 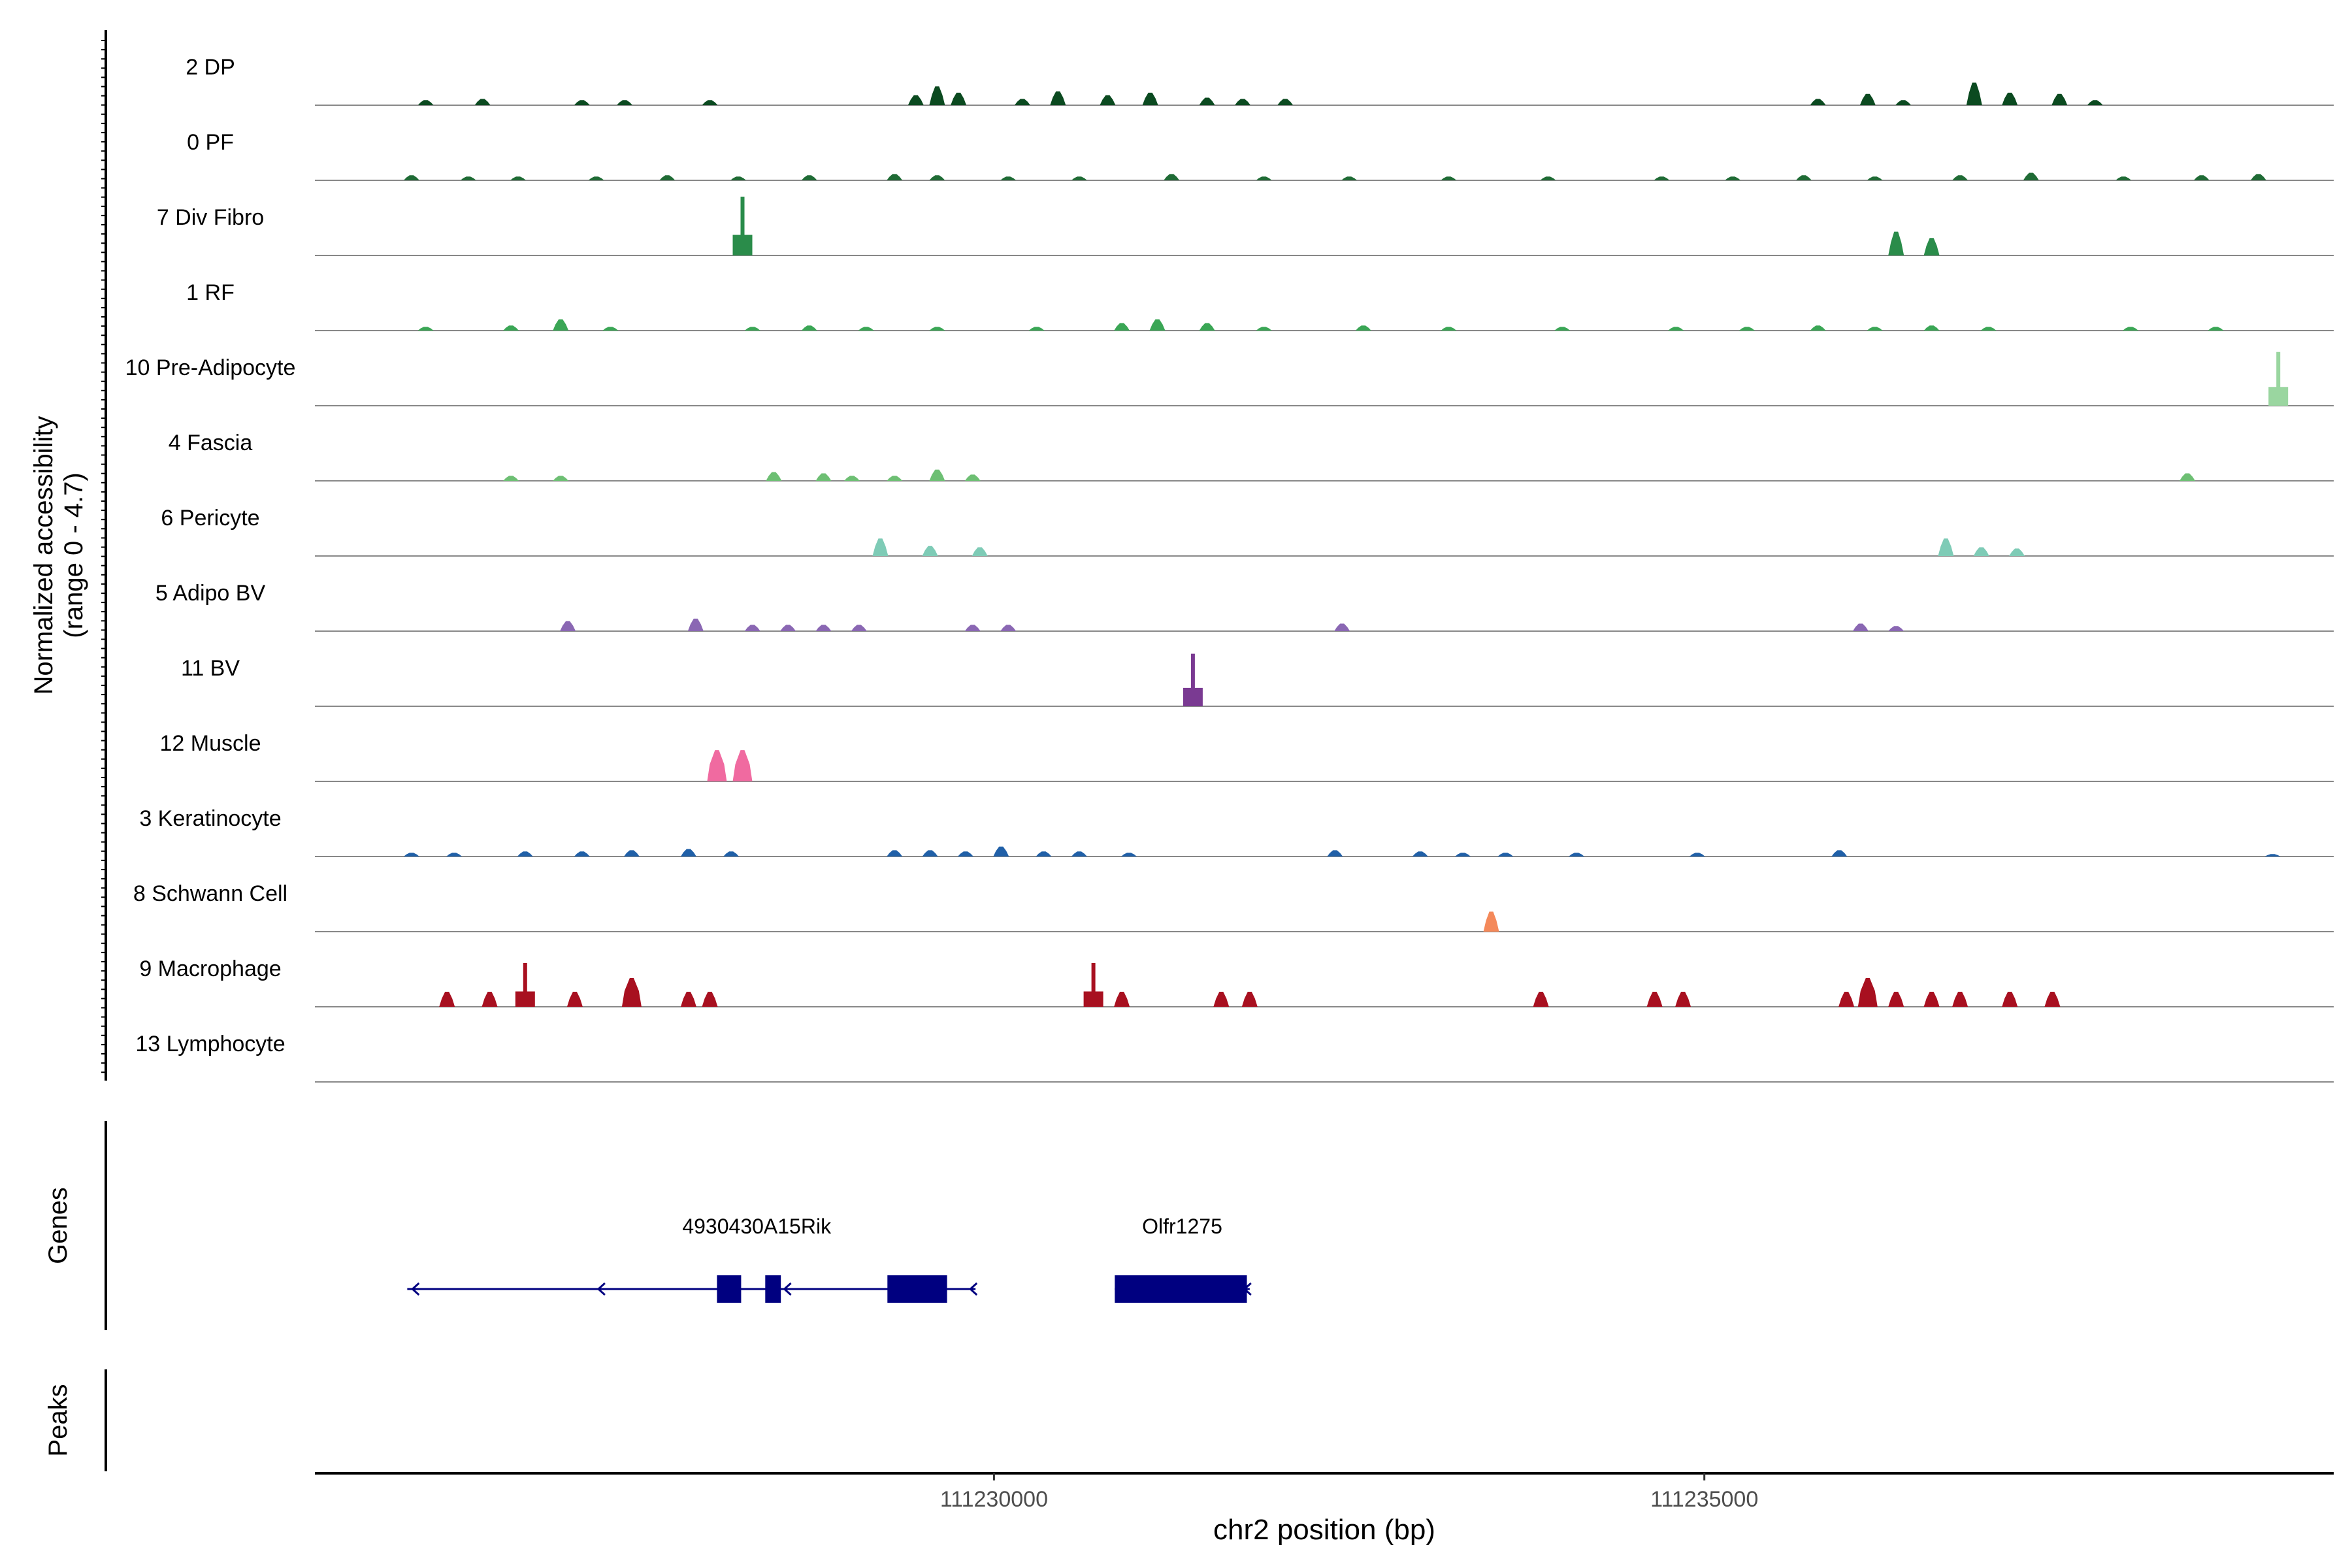 I want to click on track-6-pericyte: 6 Pericyte, so click(x=1247, y=531).